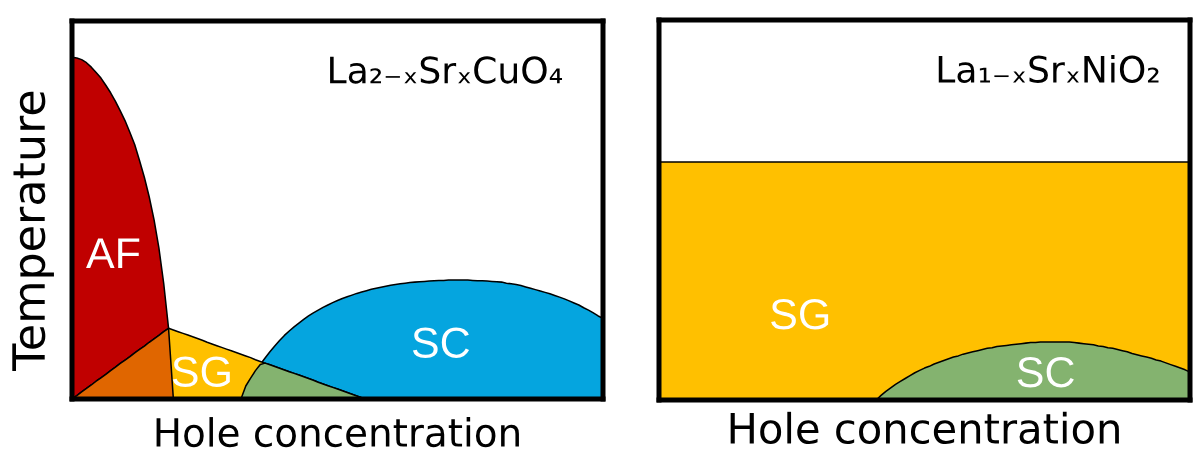  Describe the element at coordinates (113, 253) in the screenshot. I see `series-label: AF` at that location.